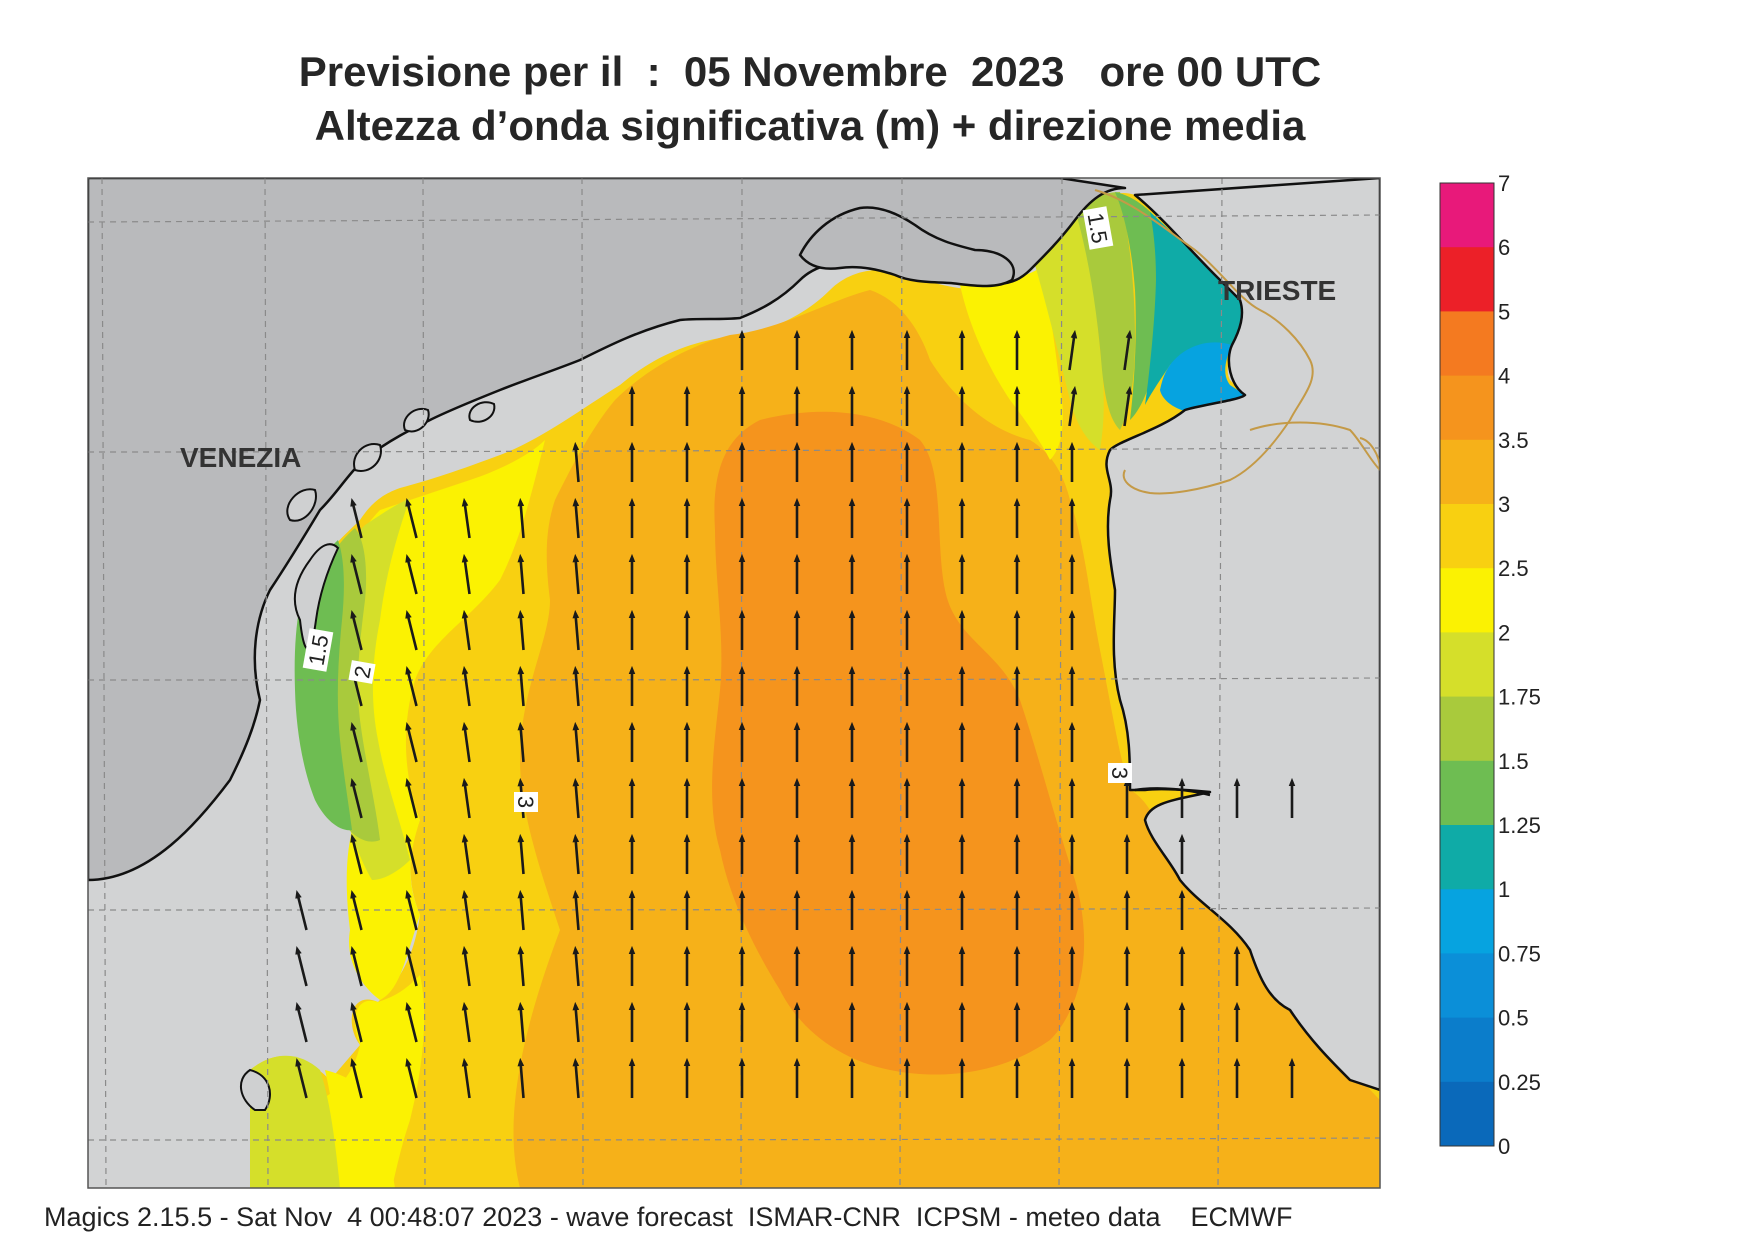 Image resolution: width=1755 pixels, height=1242 pixels. I want to click on colorbar-tick-label: 3.5, so click(1513, 440).